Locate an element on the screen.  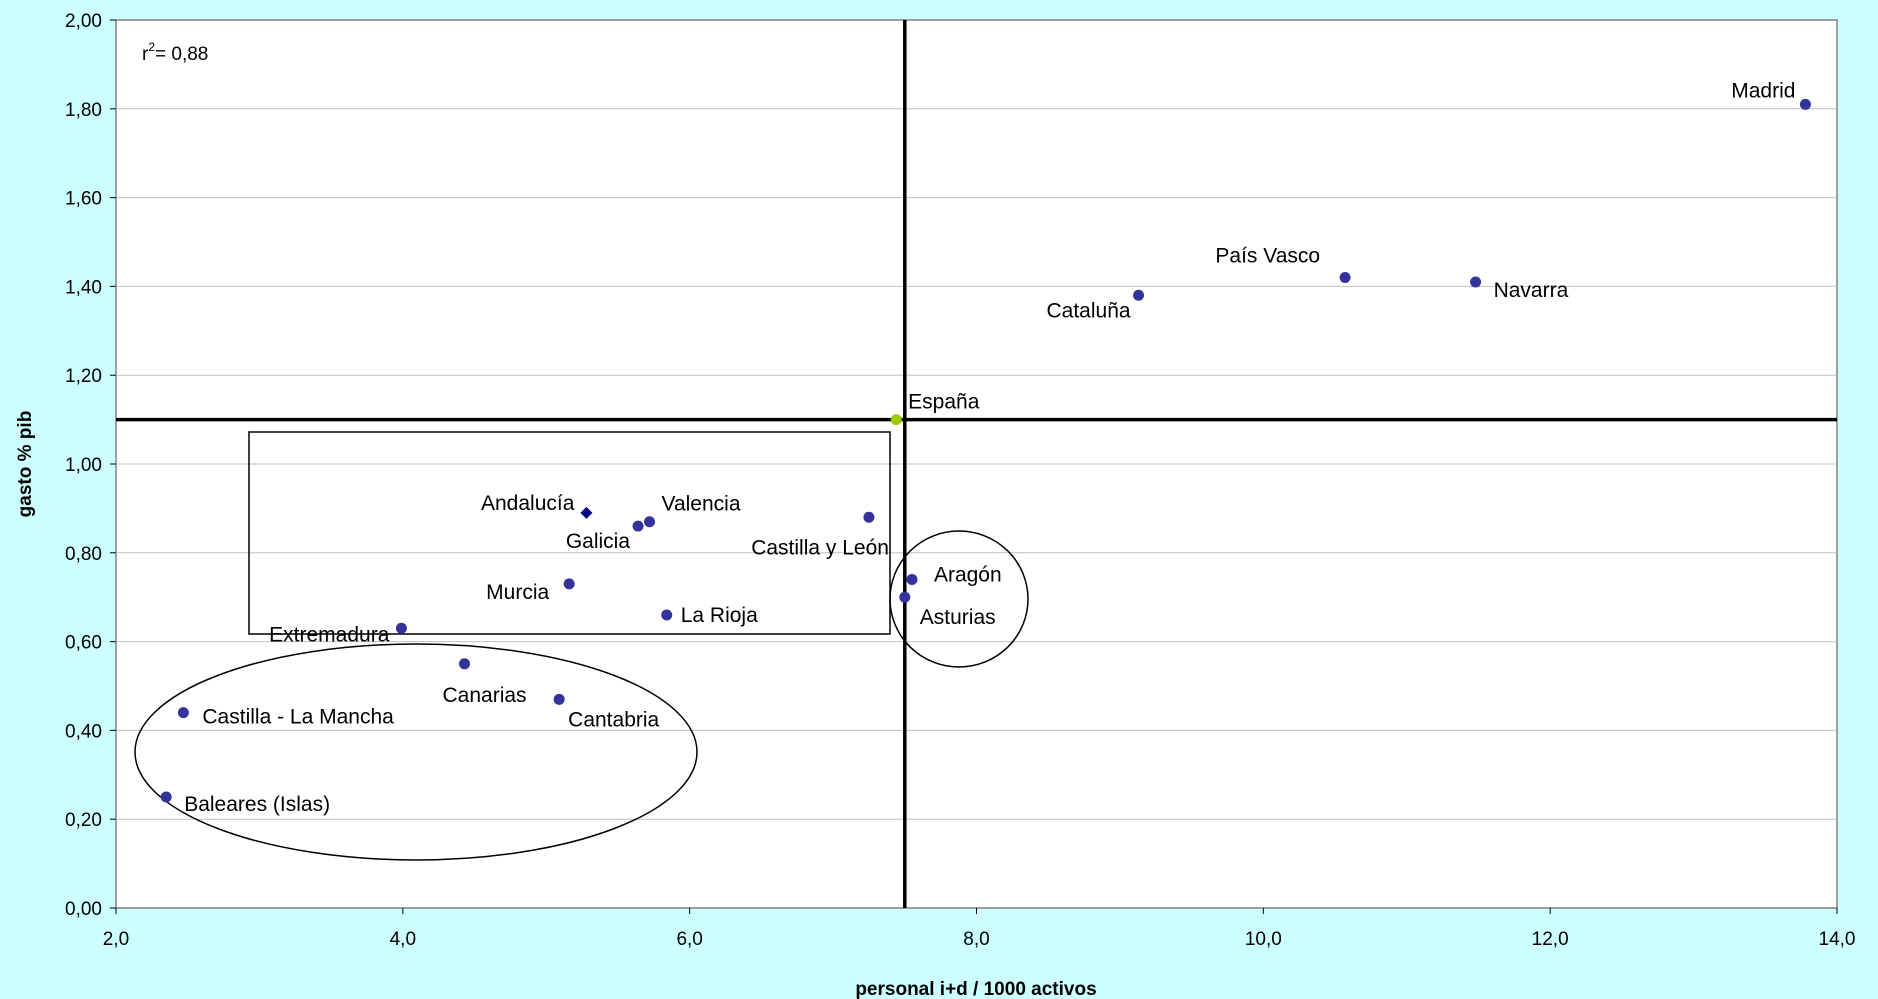
x-tick-label: 10,0 is located at coordinates (1263, 939).